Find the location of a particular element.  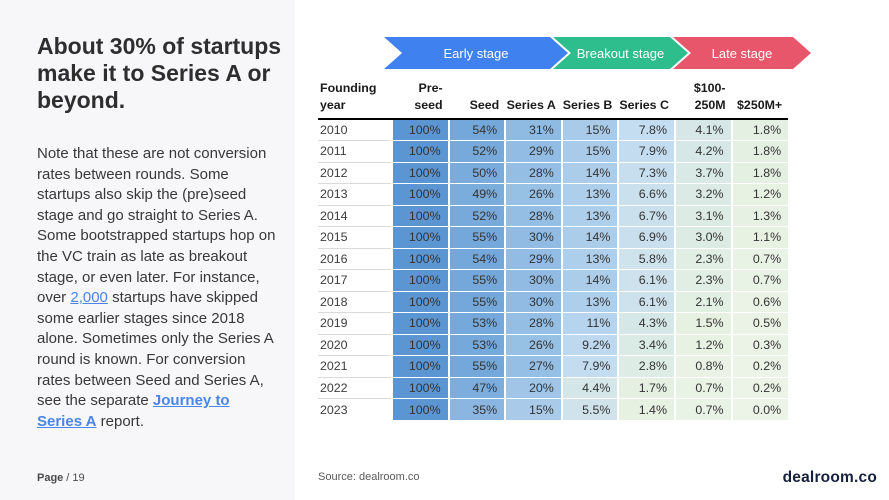

value-cell: 6.1% is located at coordinates (646, 280).